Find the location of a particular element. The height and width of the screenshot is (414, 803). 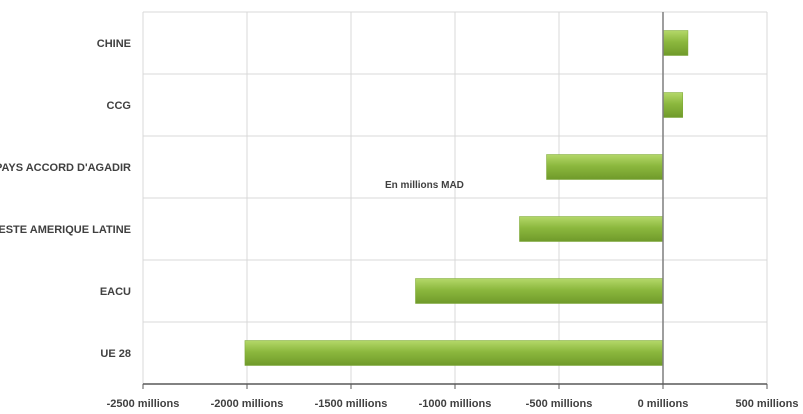

x-tick-label: -1000 millions is located at coordinates (455, 404).